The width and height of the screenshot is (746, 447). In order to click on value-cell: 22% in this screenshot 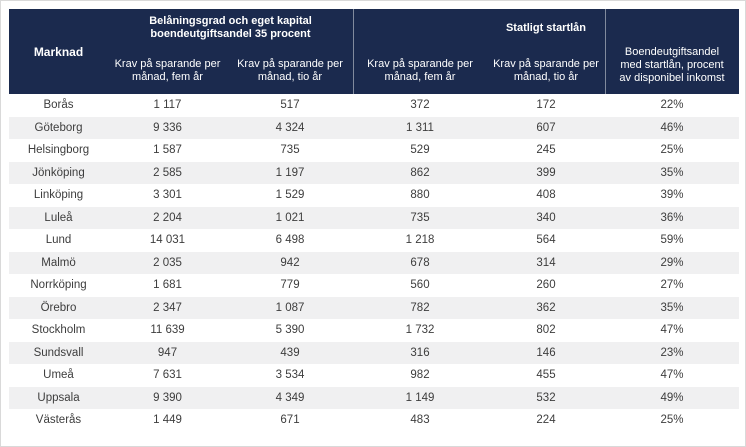, I will do `click(672, 105)`.